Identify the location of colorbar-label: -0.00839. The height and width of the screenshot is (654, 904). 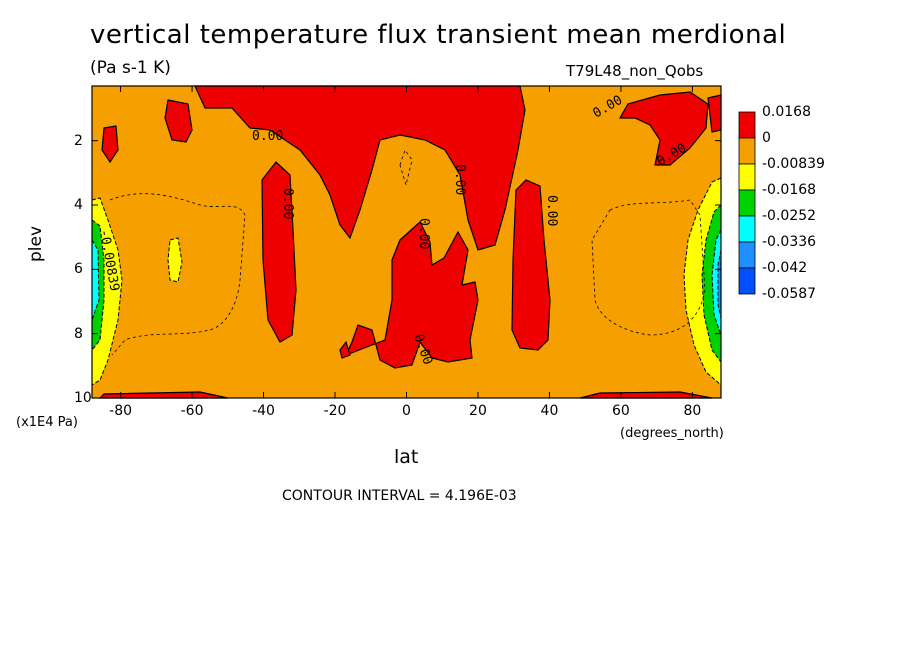
(793, 164).